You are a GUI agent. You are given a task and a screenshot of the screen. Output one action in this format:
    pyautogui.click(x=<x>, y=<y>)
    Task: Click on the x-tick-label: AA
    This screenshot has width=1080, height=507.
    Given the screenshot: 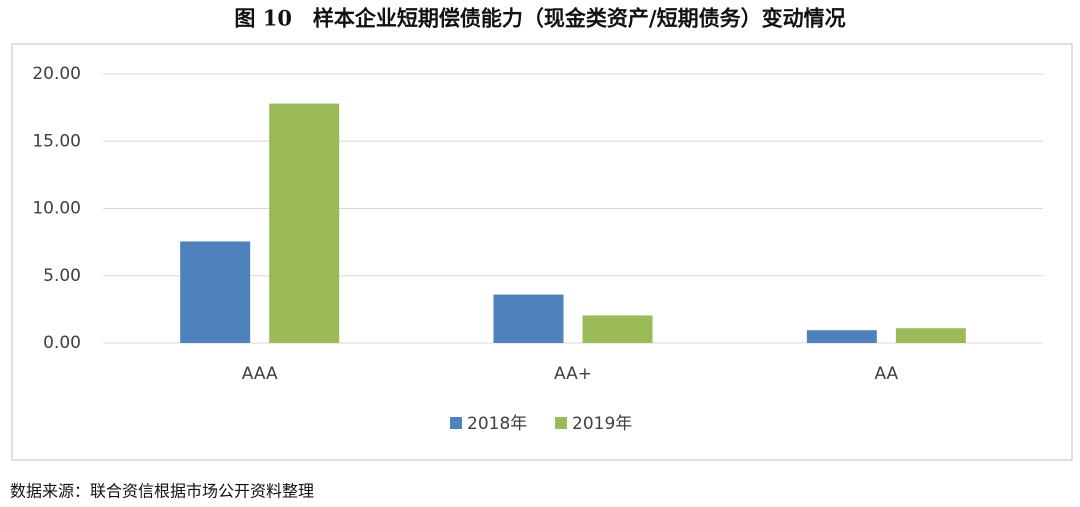 What is the action you would take?
    pyautogui.click(x=886, y=374)
    